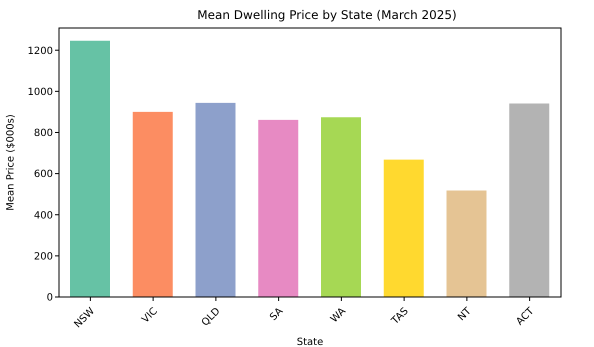  Describe the element at coordinates (400, 317) in the screenshot. I see `x-tick-label: TAS` at that location.